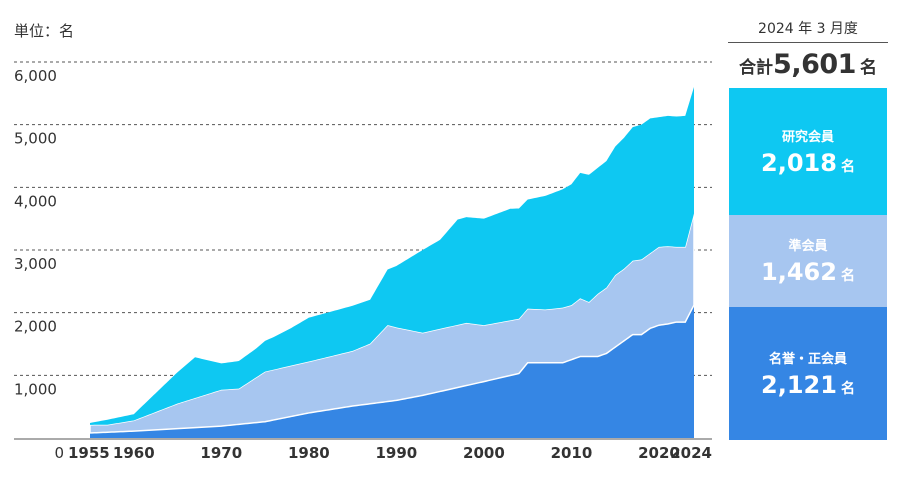  Describe the element at coordinates (35, 76) in the screenshot. I see `y-tick-label: 6,000` at that location.